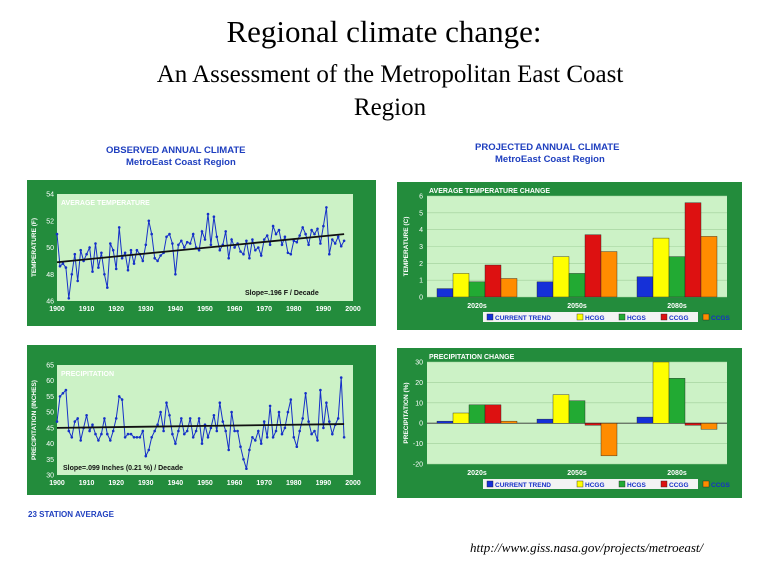 The width and height of the screenshot is (768, 576). I want to click on y-tick-label: -20, so click(418, 465).